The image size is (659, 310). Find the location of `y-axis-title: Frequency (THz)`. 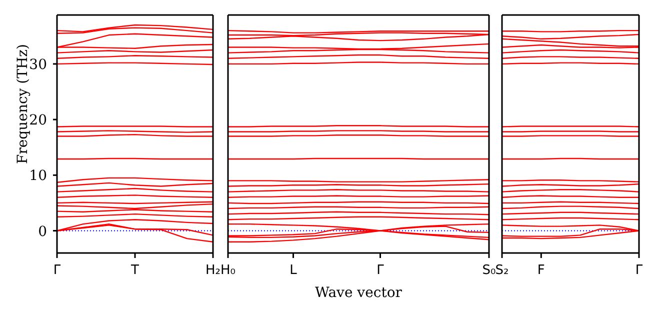

y-axis-title: Frequency (THz) is located at coordinates (23, 104).